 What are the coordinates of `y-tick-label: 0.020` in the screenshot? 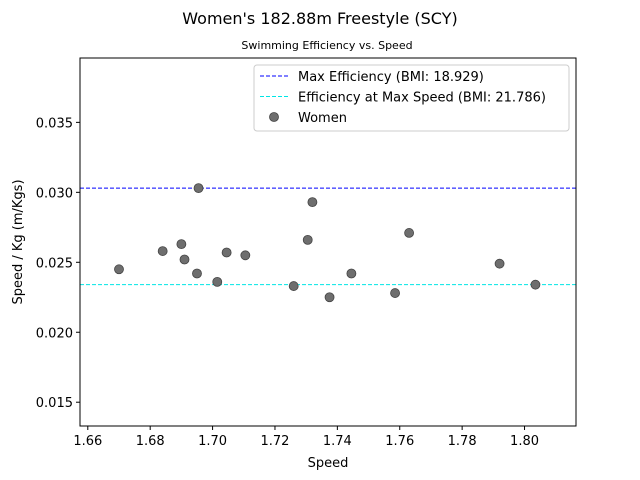 It's located at (54, 333).